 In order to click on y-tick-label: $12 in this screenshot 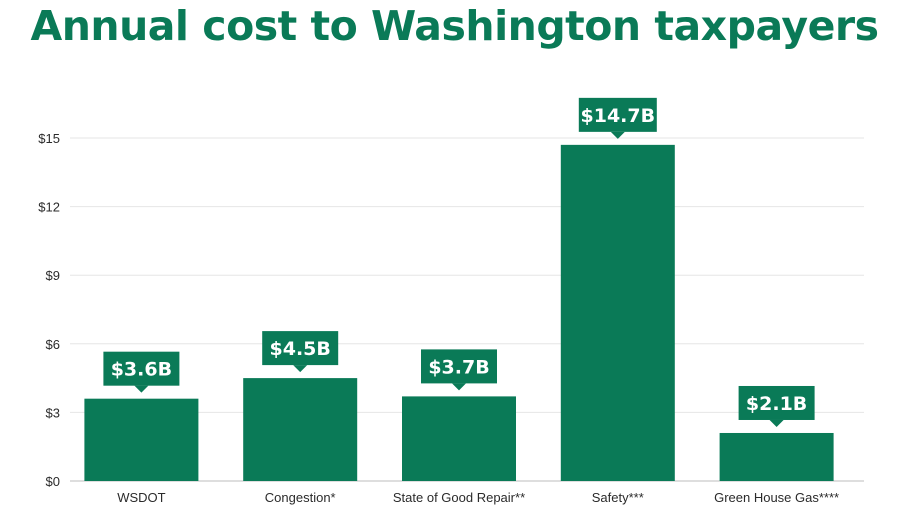, I will do `click(49, 207)`.